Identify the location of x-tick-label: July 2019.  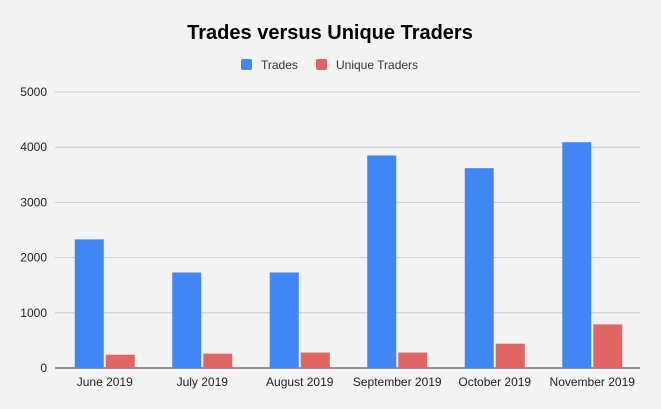
(203, 382).